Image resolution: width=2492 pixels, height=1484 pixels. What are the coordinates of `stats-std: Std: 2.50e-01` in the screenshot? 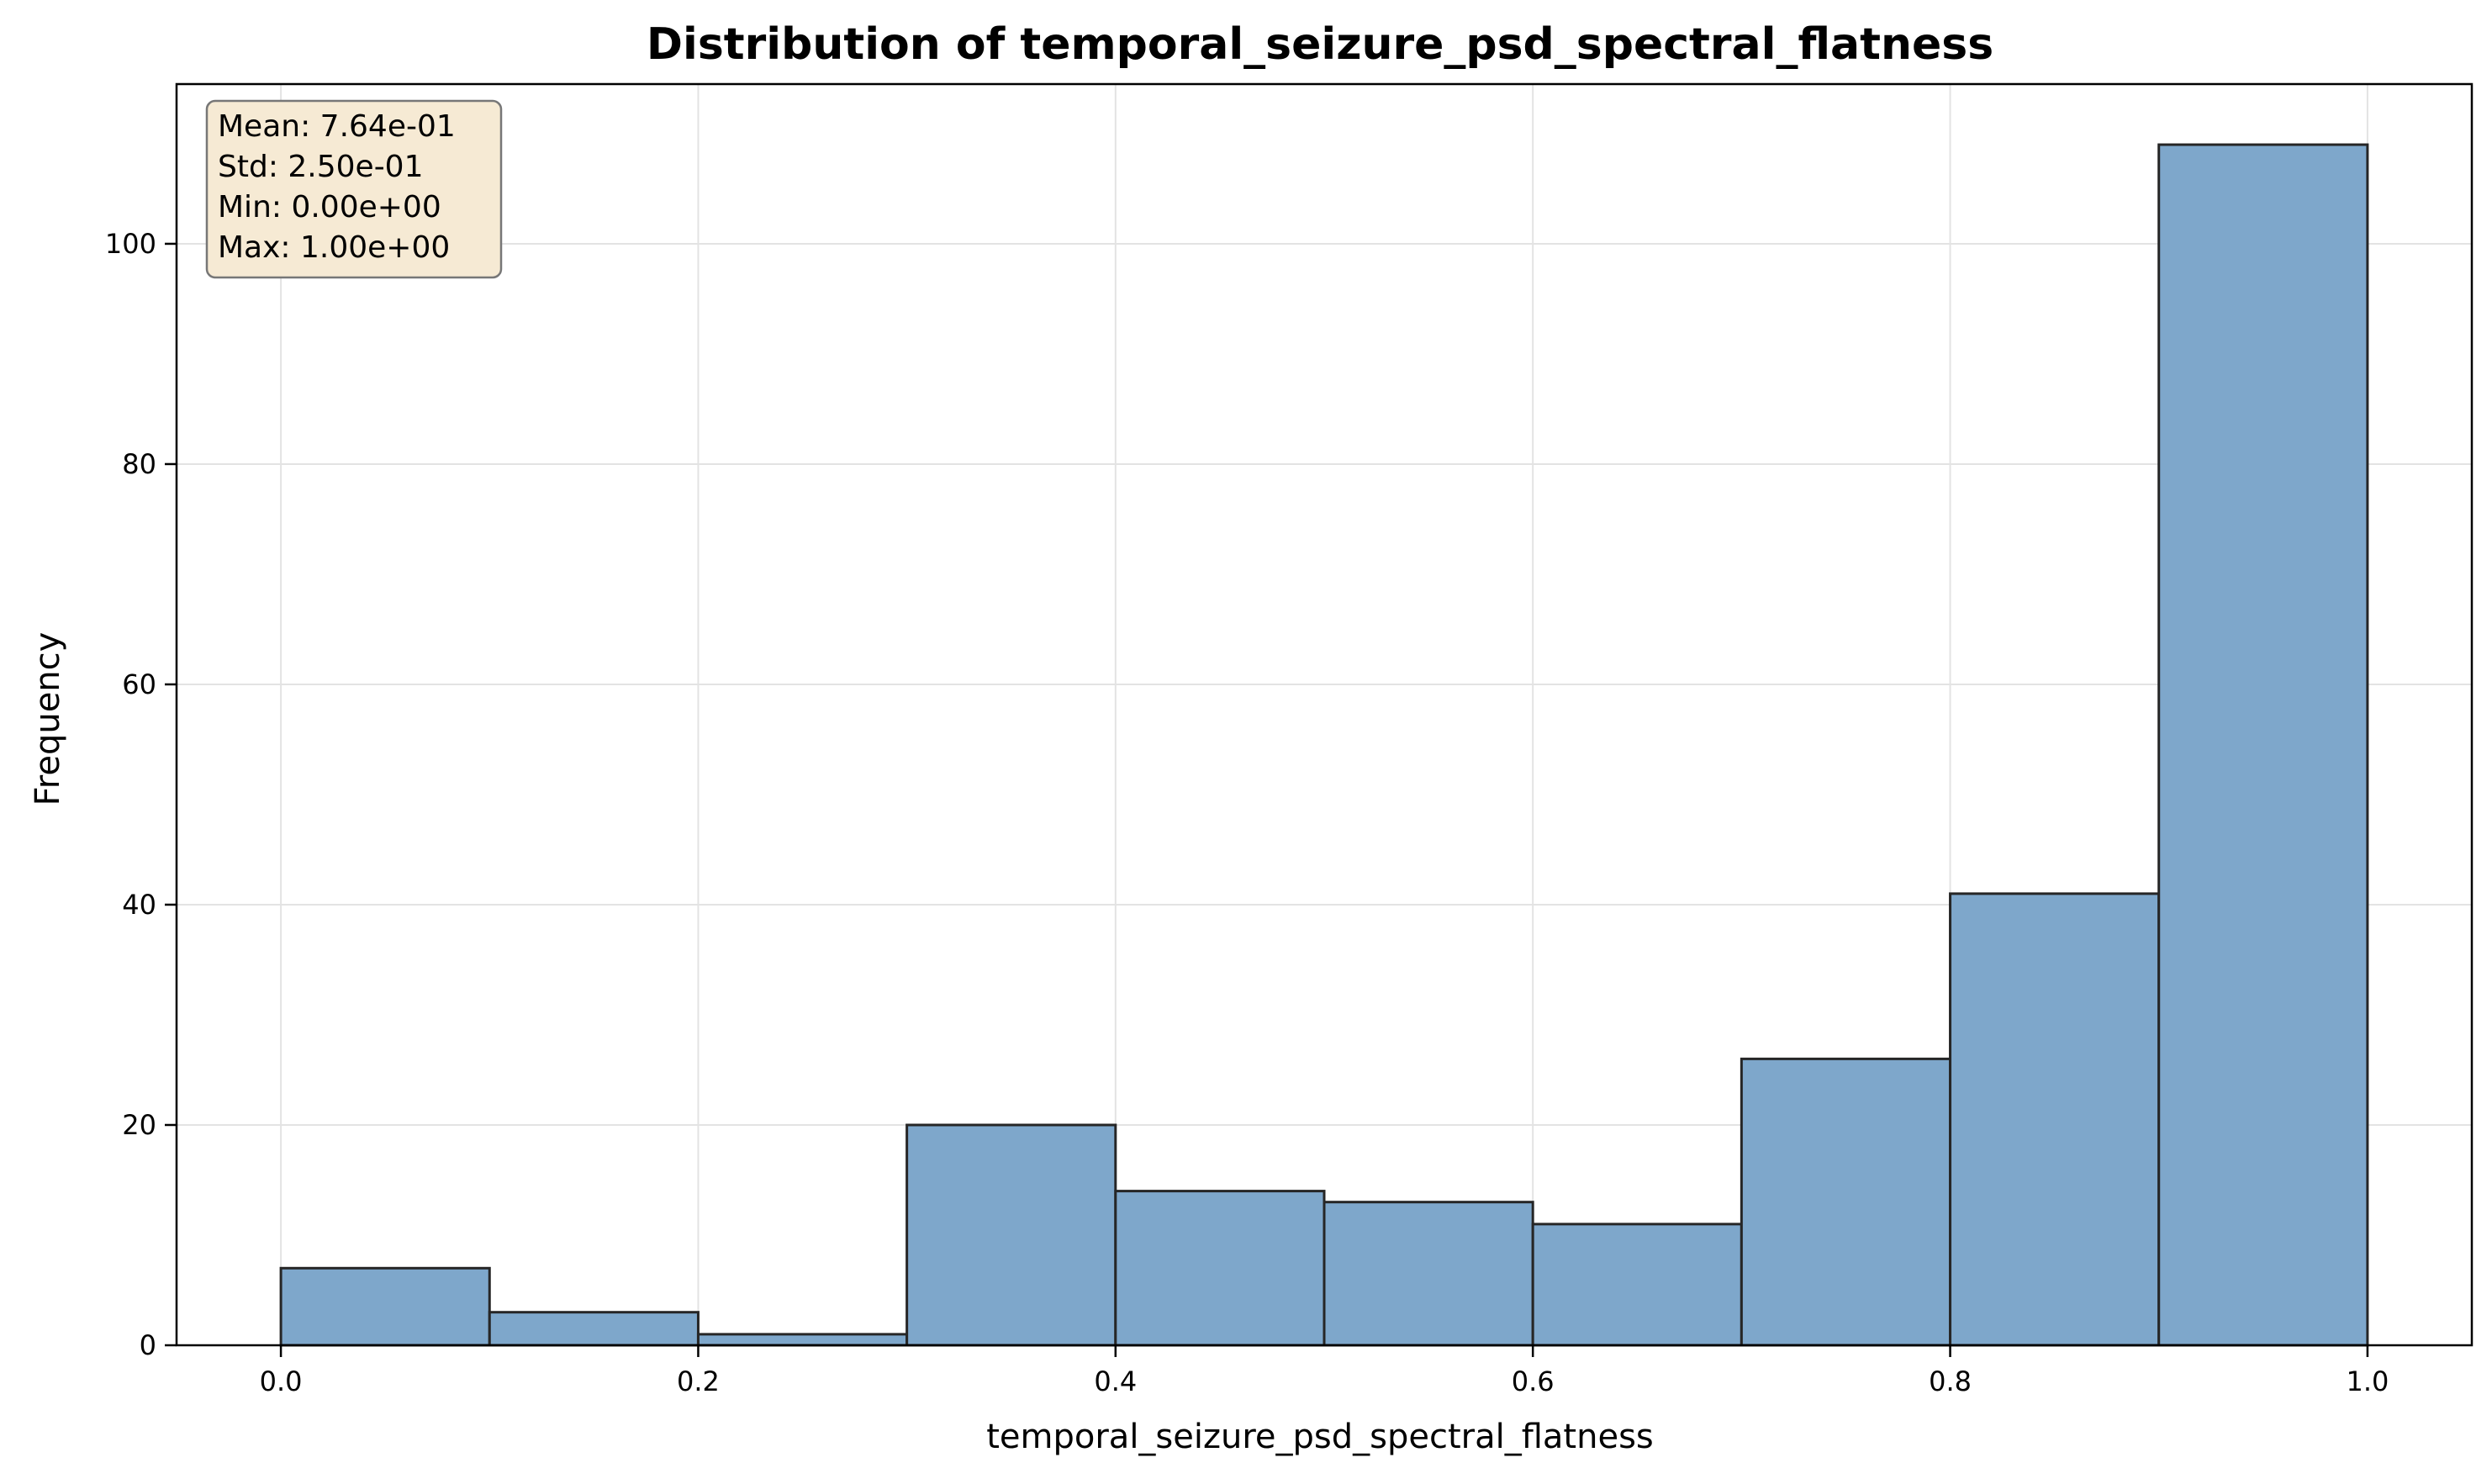 It's located at (321, 167).